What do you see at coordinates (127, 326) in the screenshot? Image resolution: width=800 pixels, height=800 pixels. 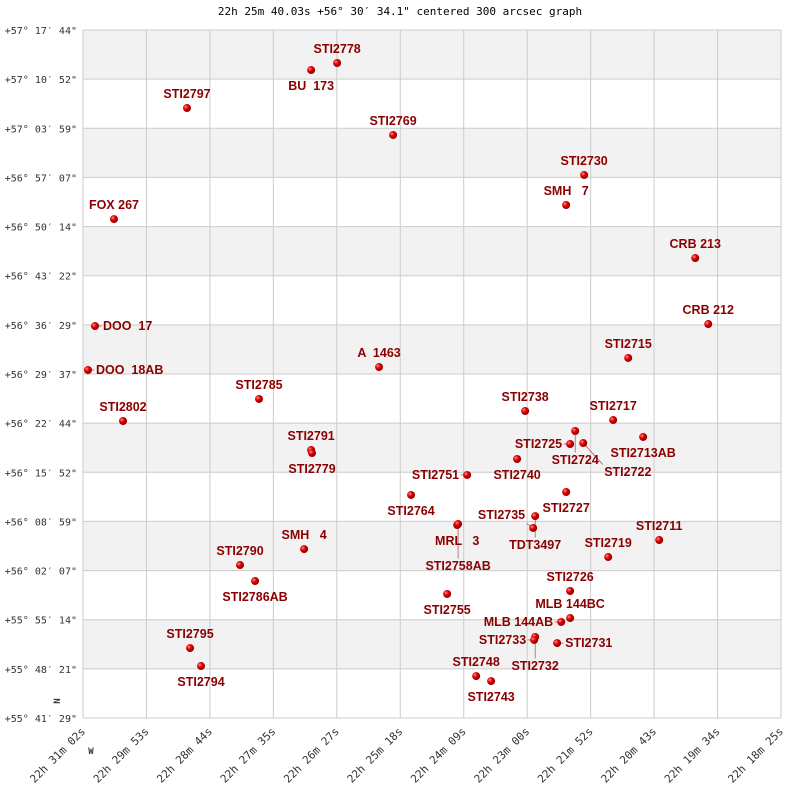 I see `star-label: DOO 17` at bounding box center [127, 326].